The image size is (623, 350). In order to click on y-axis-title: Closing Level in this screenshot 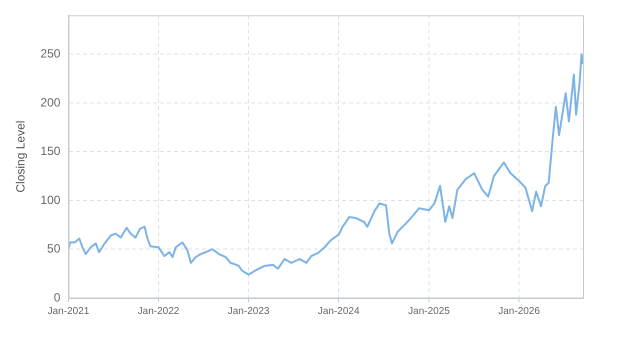, I will do `click(21, 156)`.